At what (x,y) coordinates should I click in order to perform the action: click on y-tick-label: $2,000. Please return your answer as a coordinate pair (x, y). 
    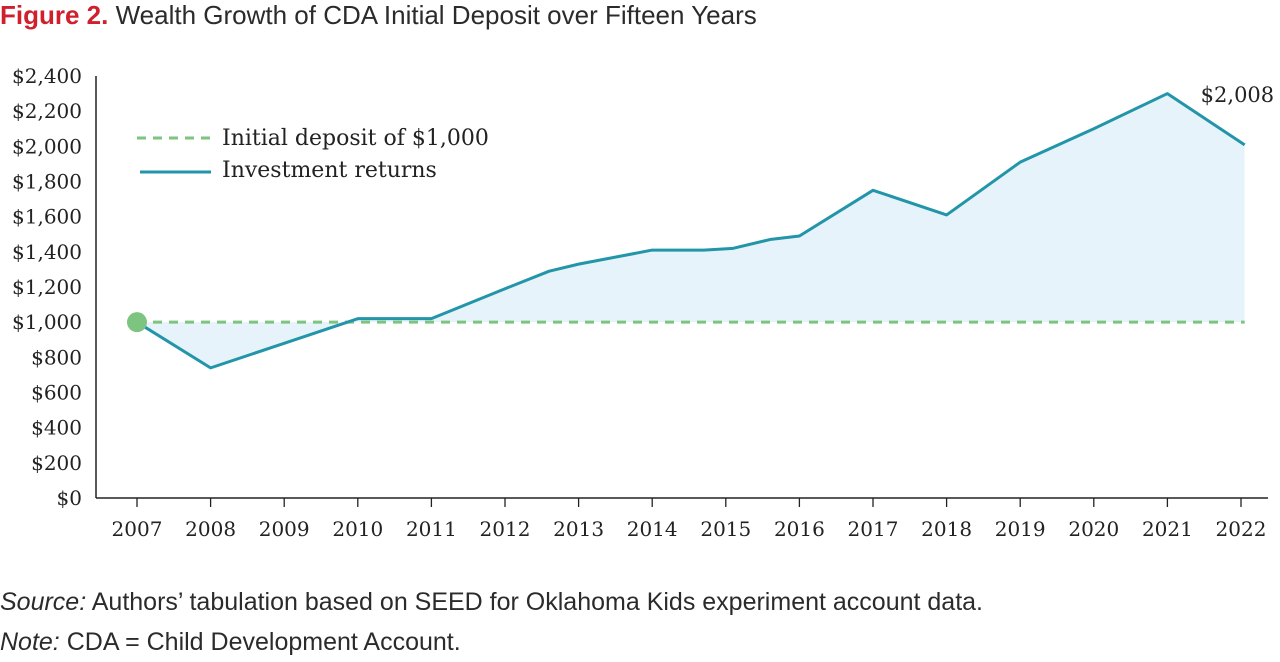
    Looking at the image, I should click on (47, 146).